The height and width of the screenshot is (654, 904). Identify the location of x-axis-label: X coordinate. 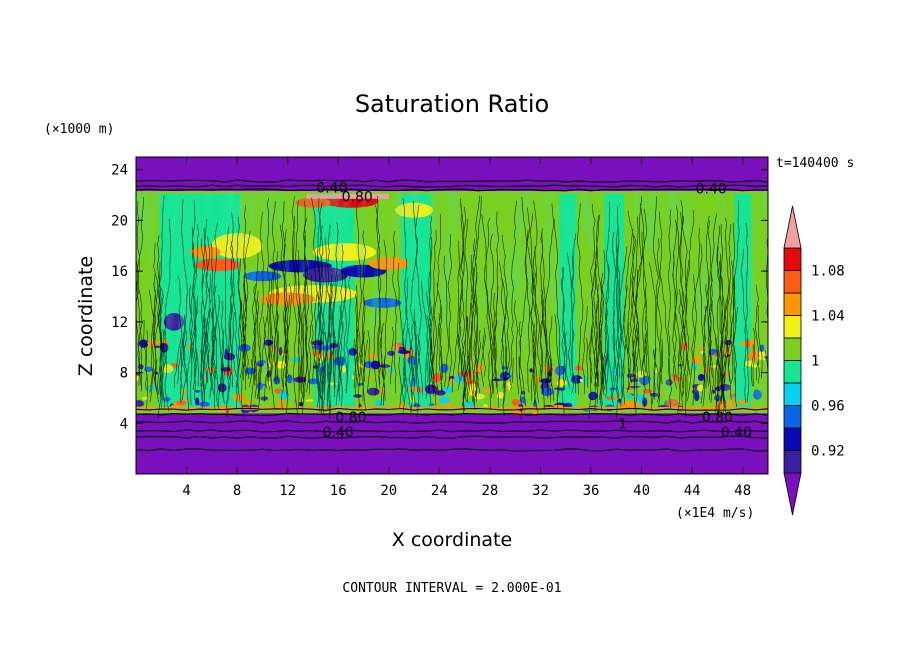
(452, 540).